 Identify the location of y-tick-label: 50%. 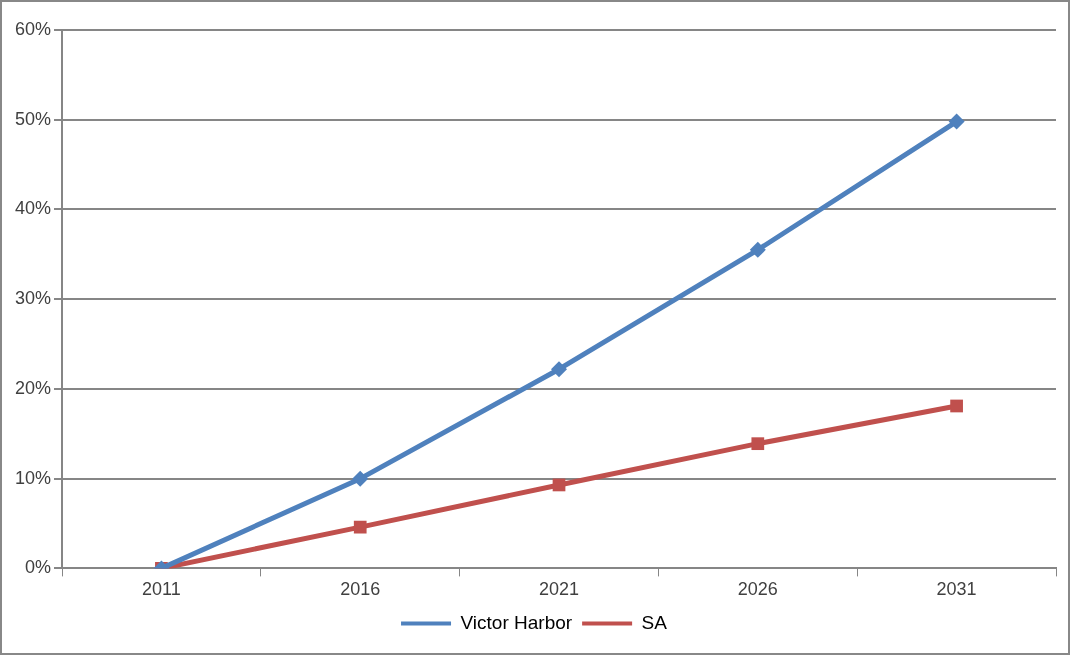
(33, 118).